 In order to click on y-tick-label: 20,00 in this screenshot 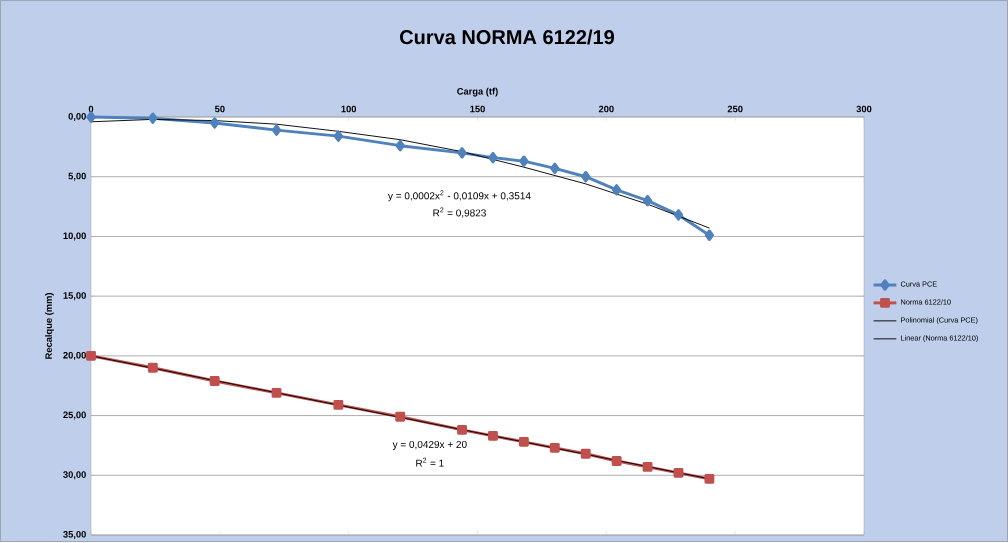, I will do `click(74, 355)`.